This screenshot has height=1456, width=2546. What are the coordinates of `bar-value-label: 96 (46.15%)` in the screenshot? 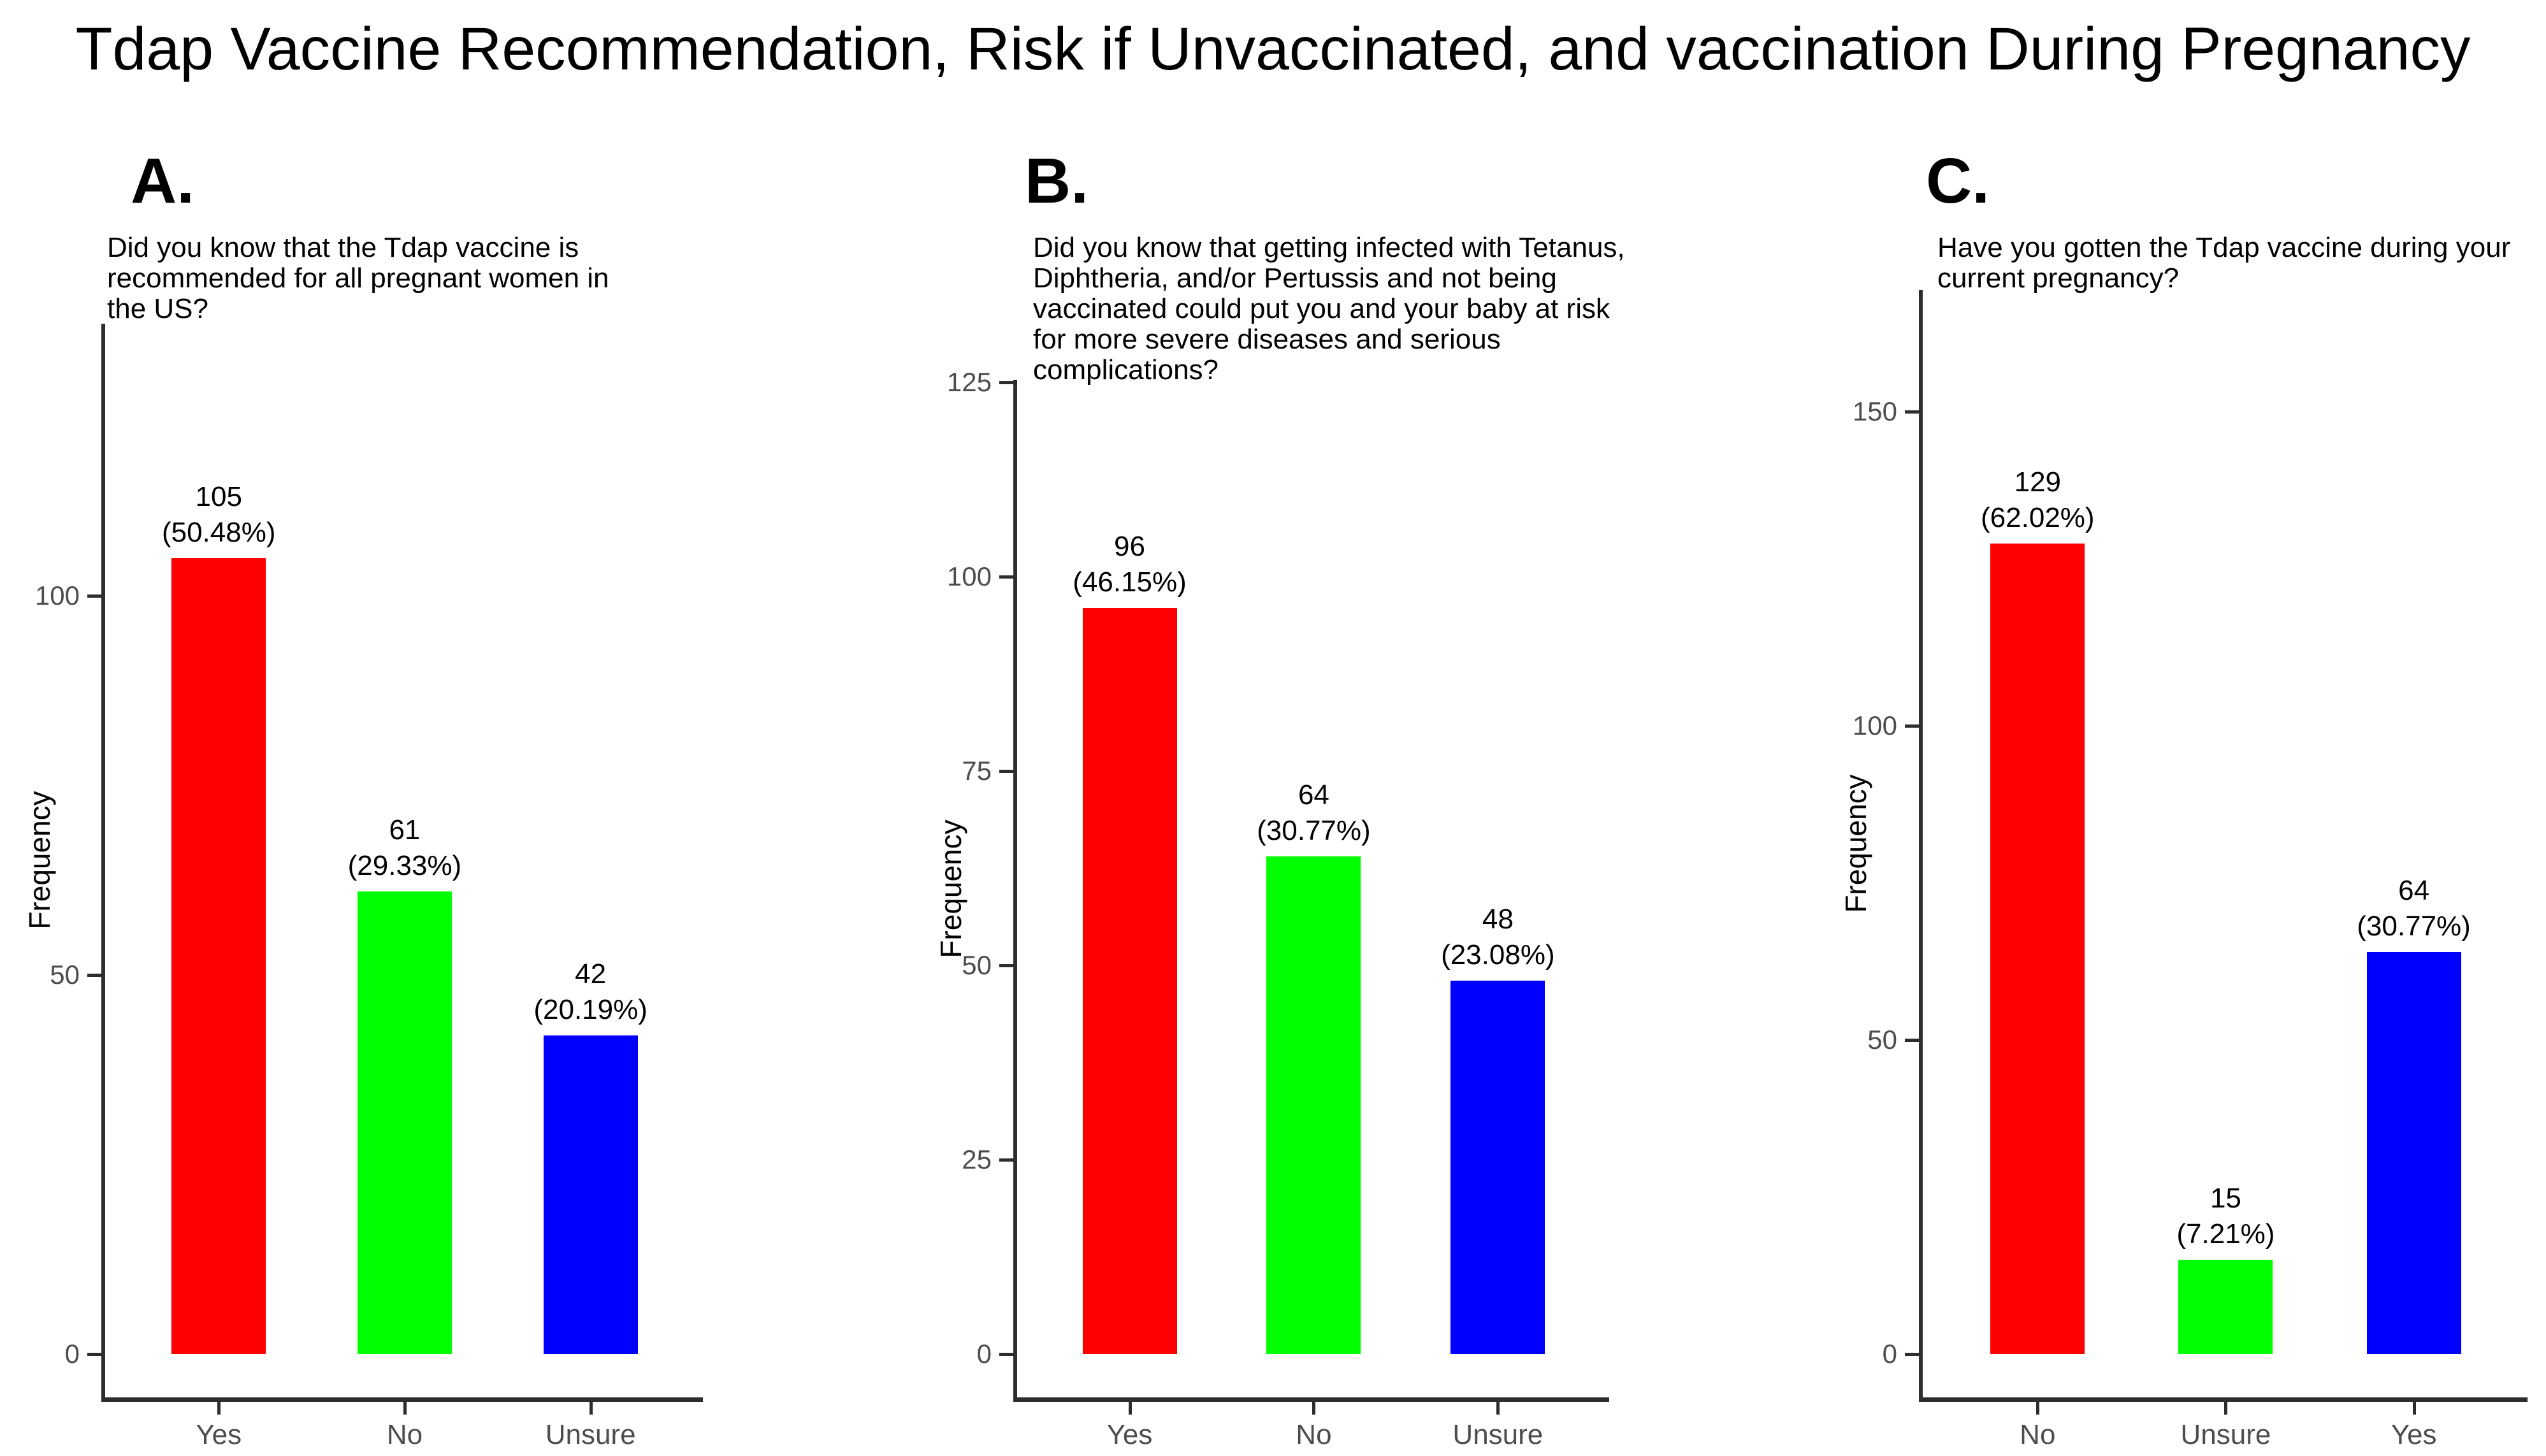 It's located at (1129, 564).